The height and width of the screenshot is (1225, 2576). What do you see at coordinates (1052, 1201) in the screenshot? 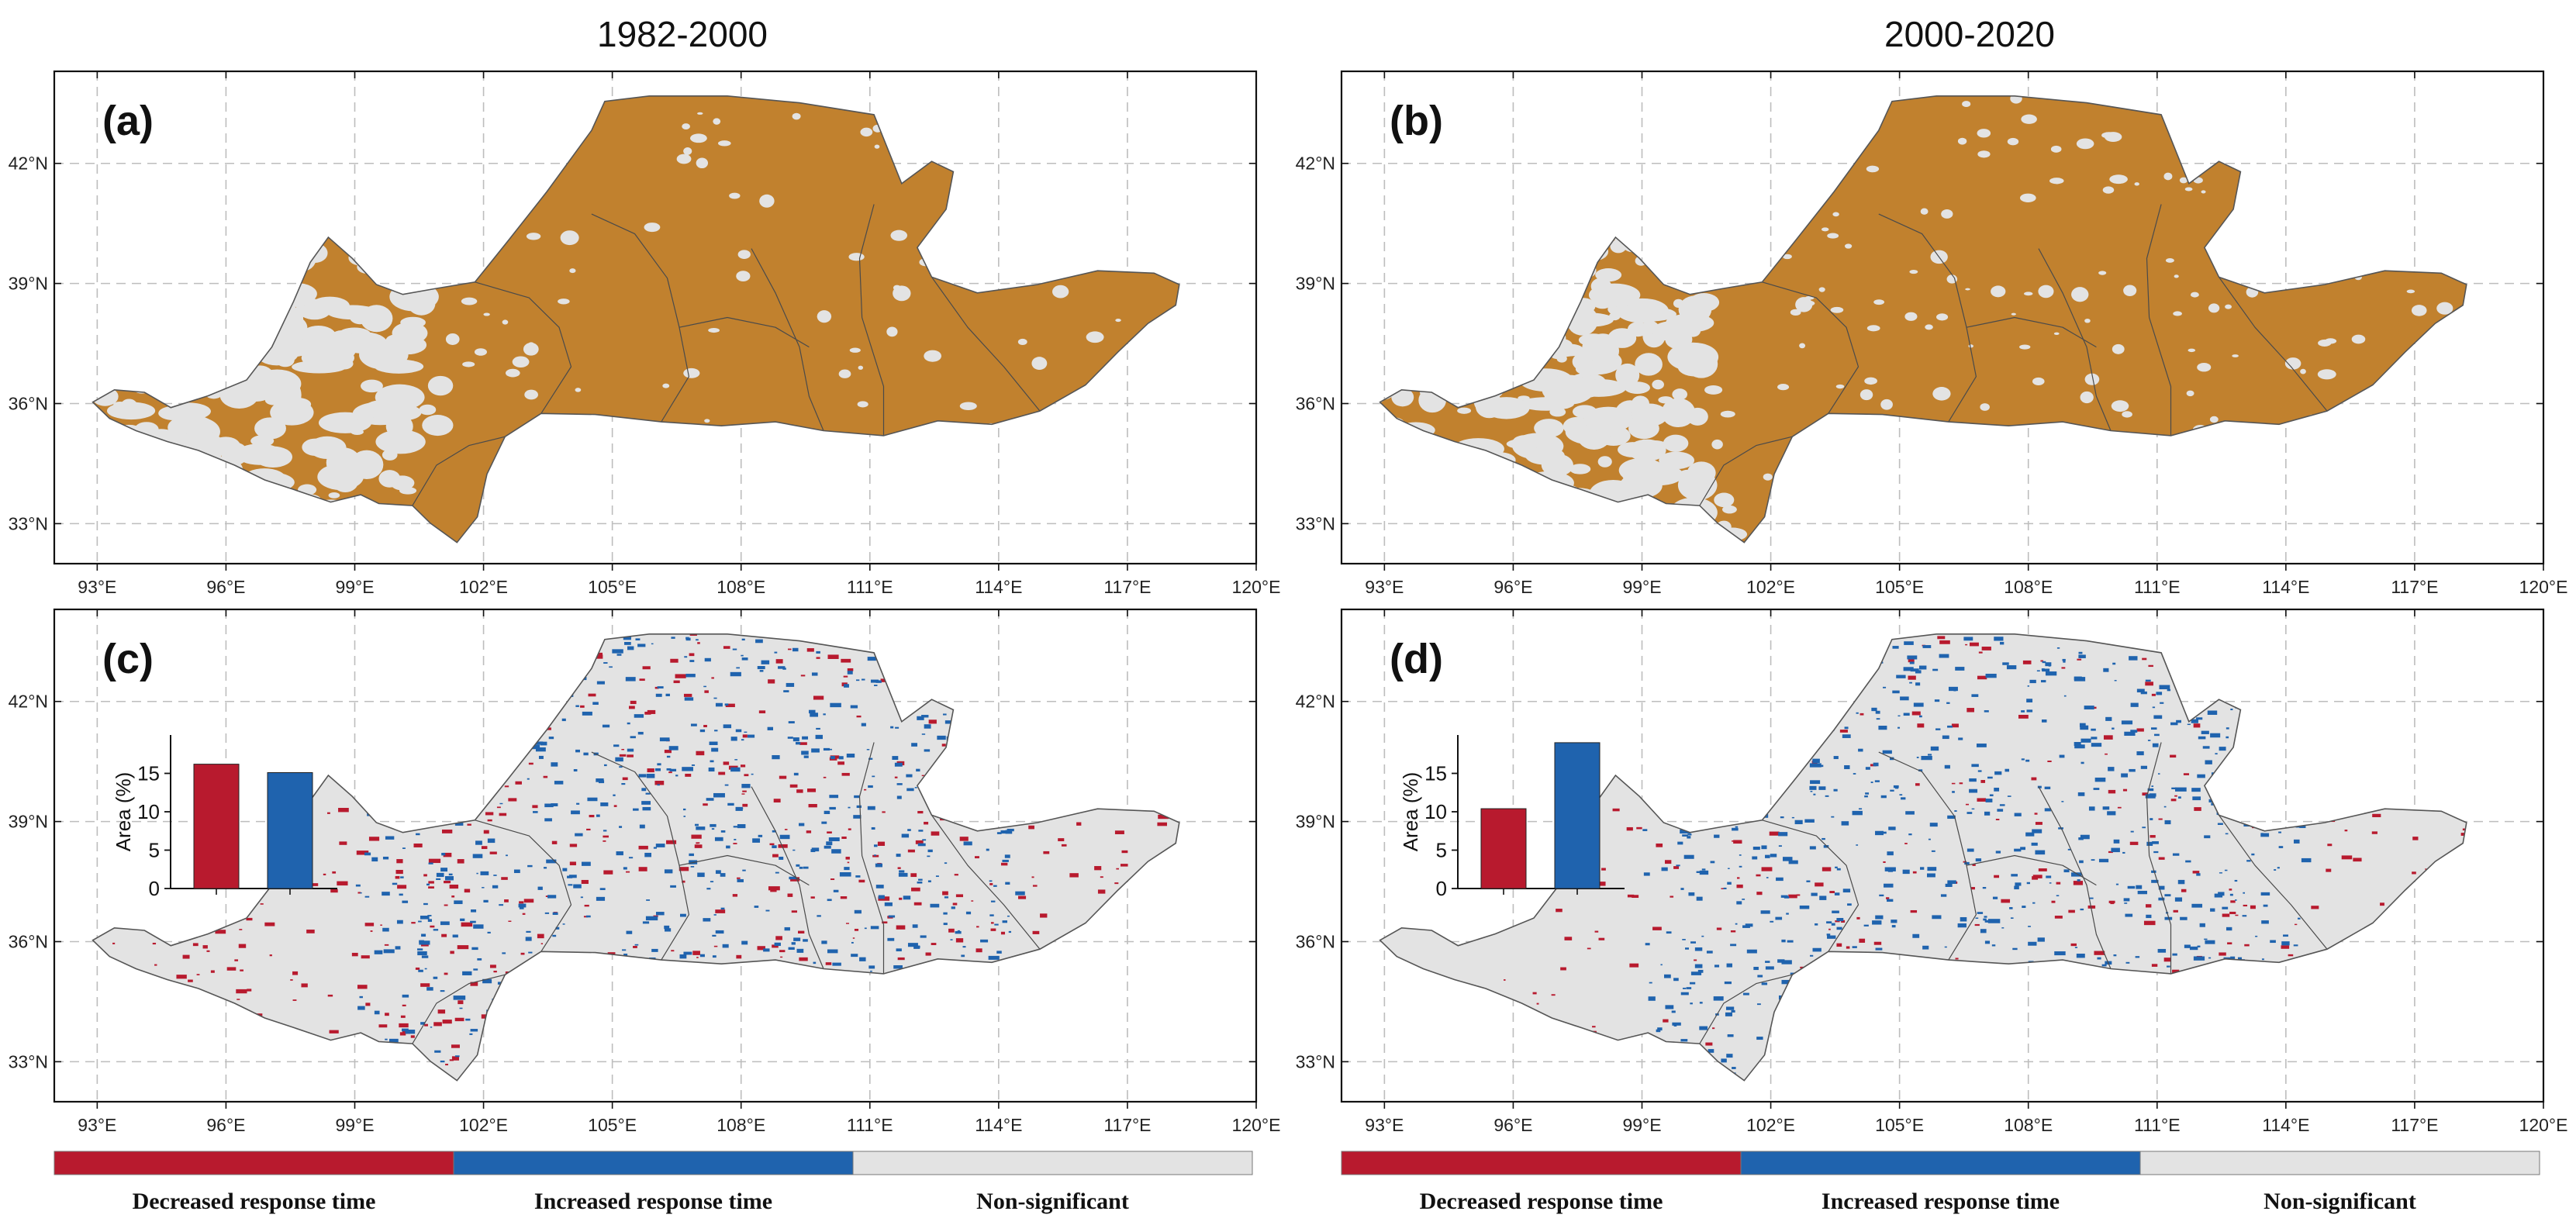
I see `legend-label: Non-significant` at bounding box center [1052, 1201].